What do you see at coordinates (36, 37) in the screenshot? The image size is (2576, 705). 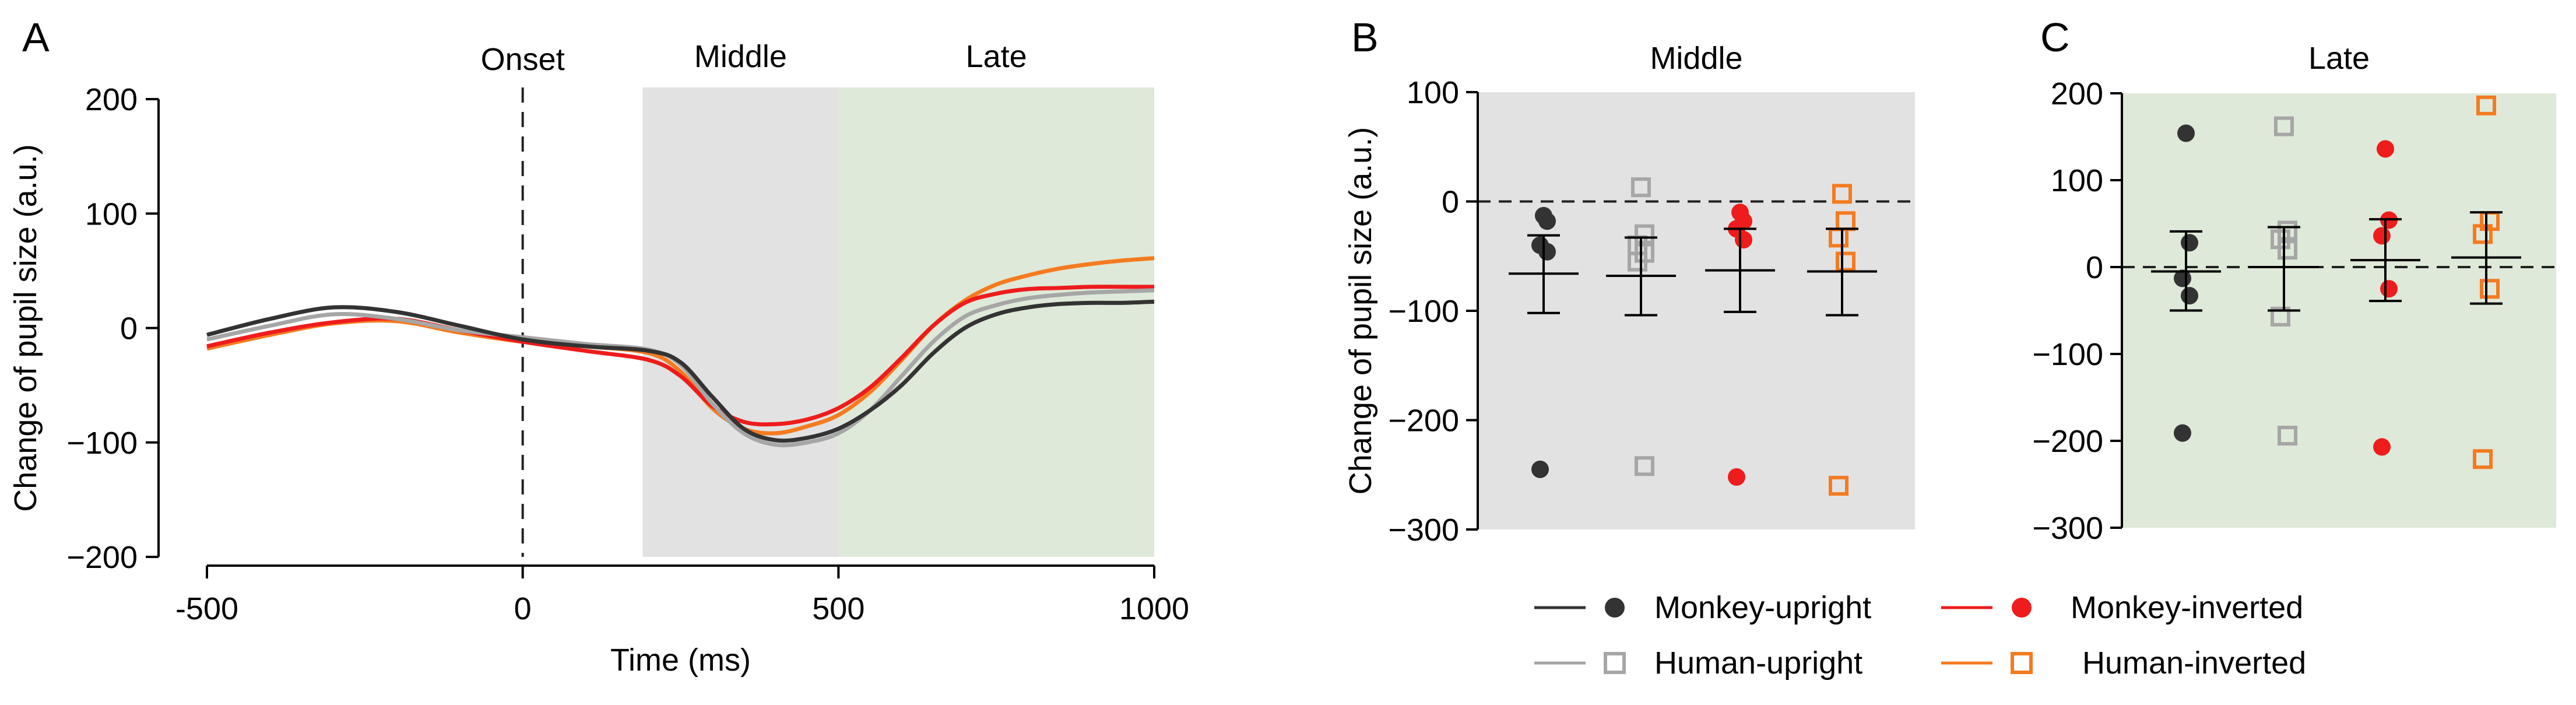 I see `panel-label-a: A` at bounding box center [36, 37].